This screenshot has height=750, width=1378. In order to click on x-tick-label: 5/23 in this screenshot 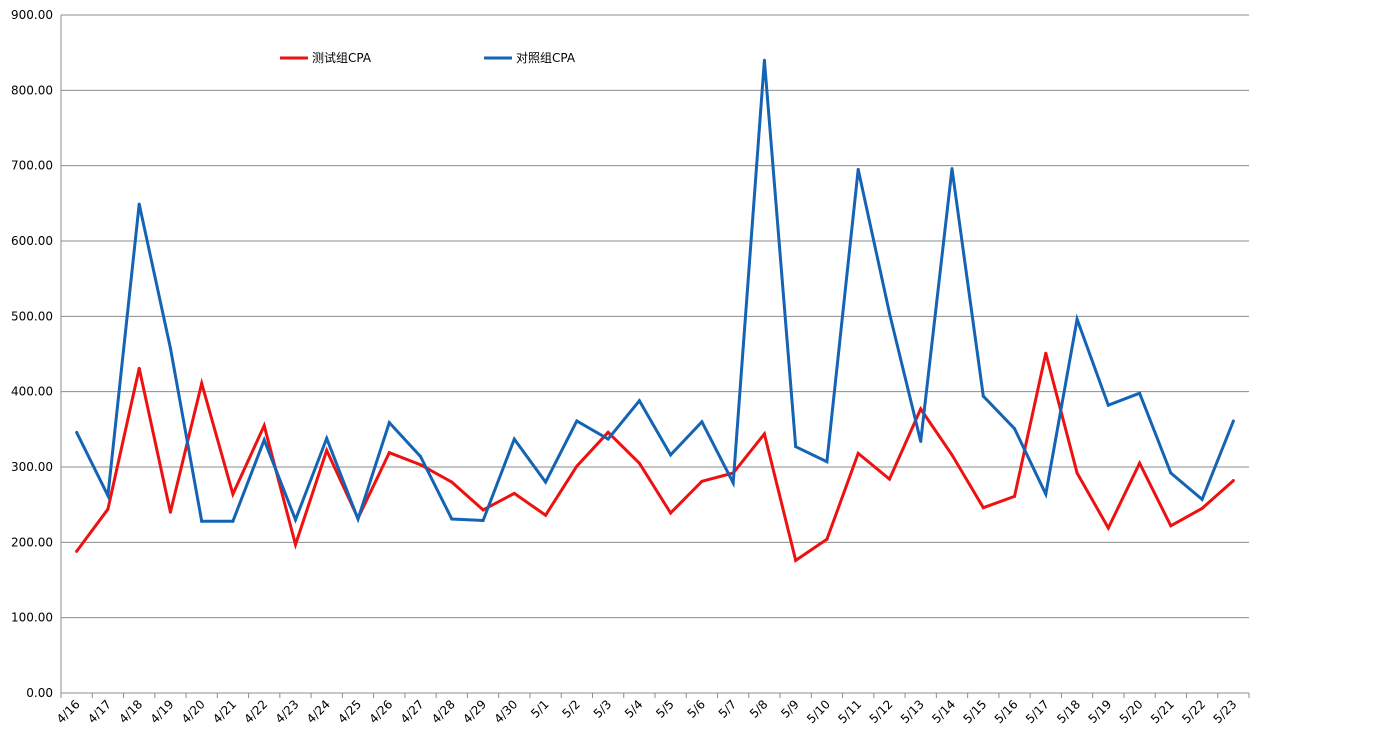, I will do `click(1225, 711)`.